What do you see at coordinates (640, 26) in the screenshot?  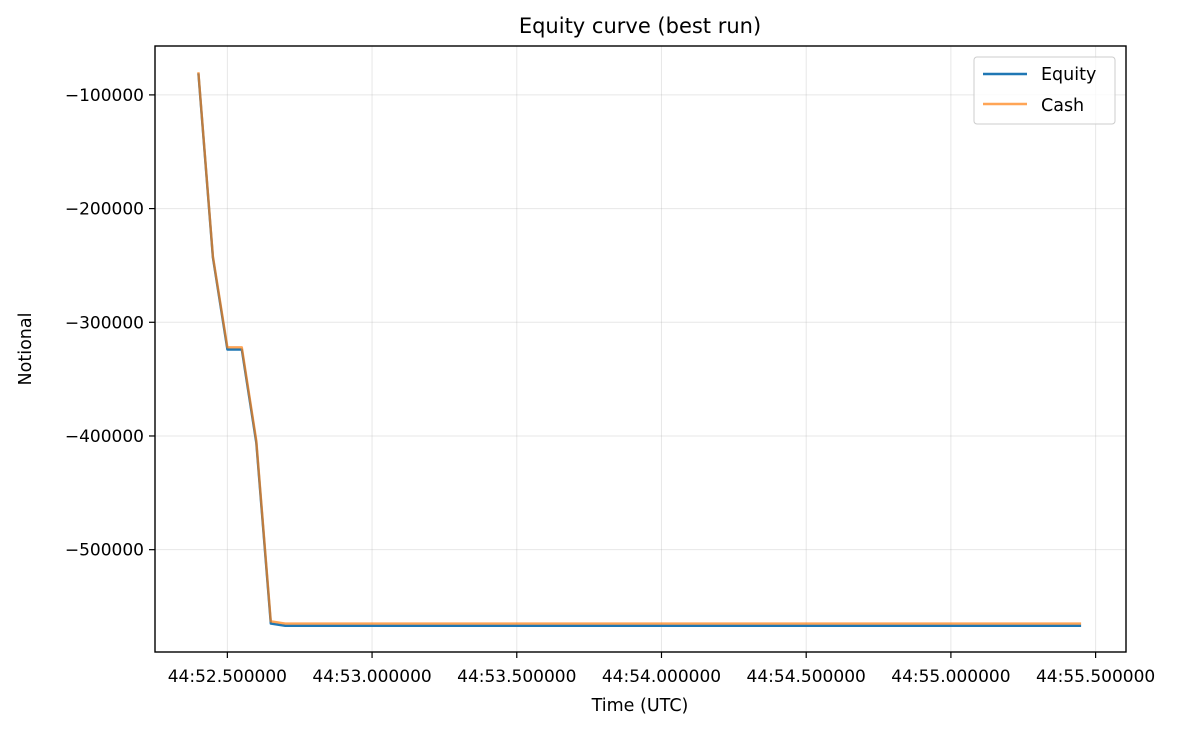 I see `chart-title: Equity curve (best run)` at bounding box center [640, 26].